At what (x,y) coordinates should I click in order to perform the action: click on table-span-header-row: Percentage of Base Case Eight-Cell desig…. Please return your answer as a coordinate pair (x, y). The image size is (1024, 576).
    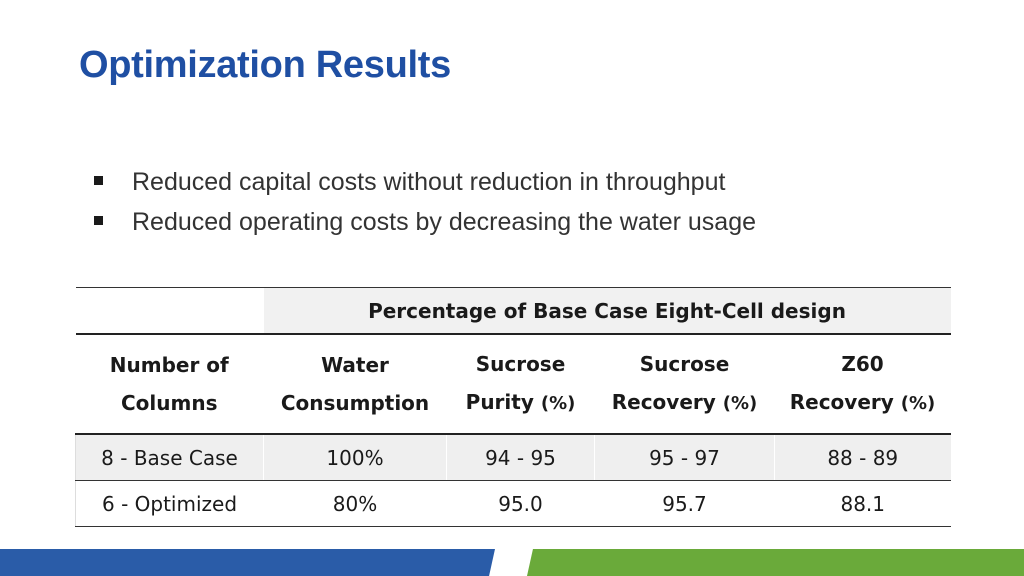
    Looking at the image, I should click on (513, 311).